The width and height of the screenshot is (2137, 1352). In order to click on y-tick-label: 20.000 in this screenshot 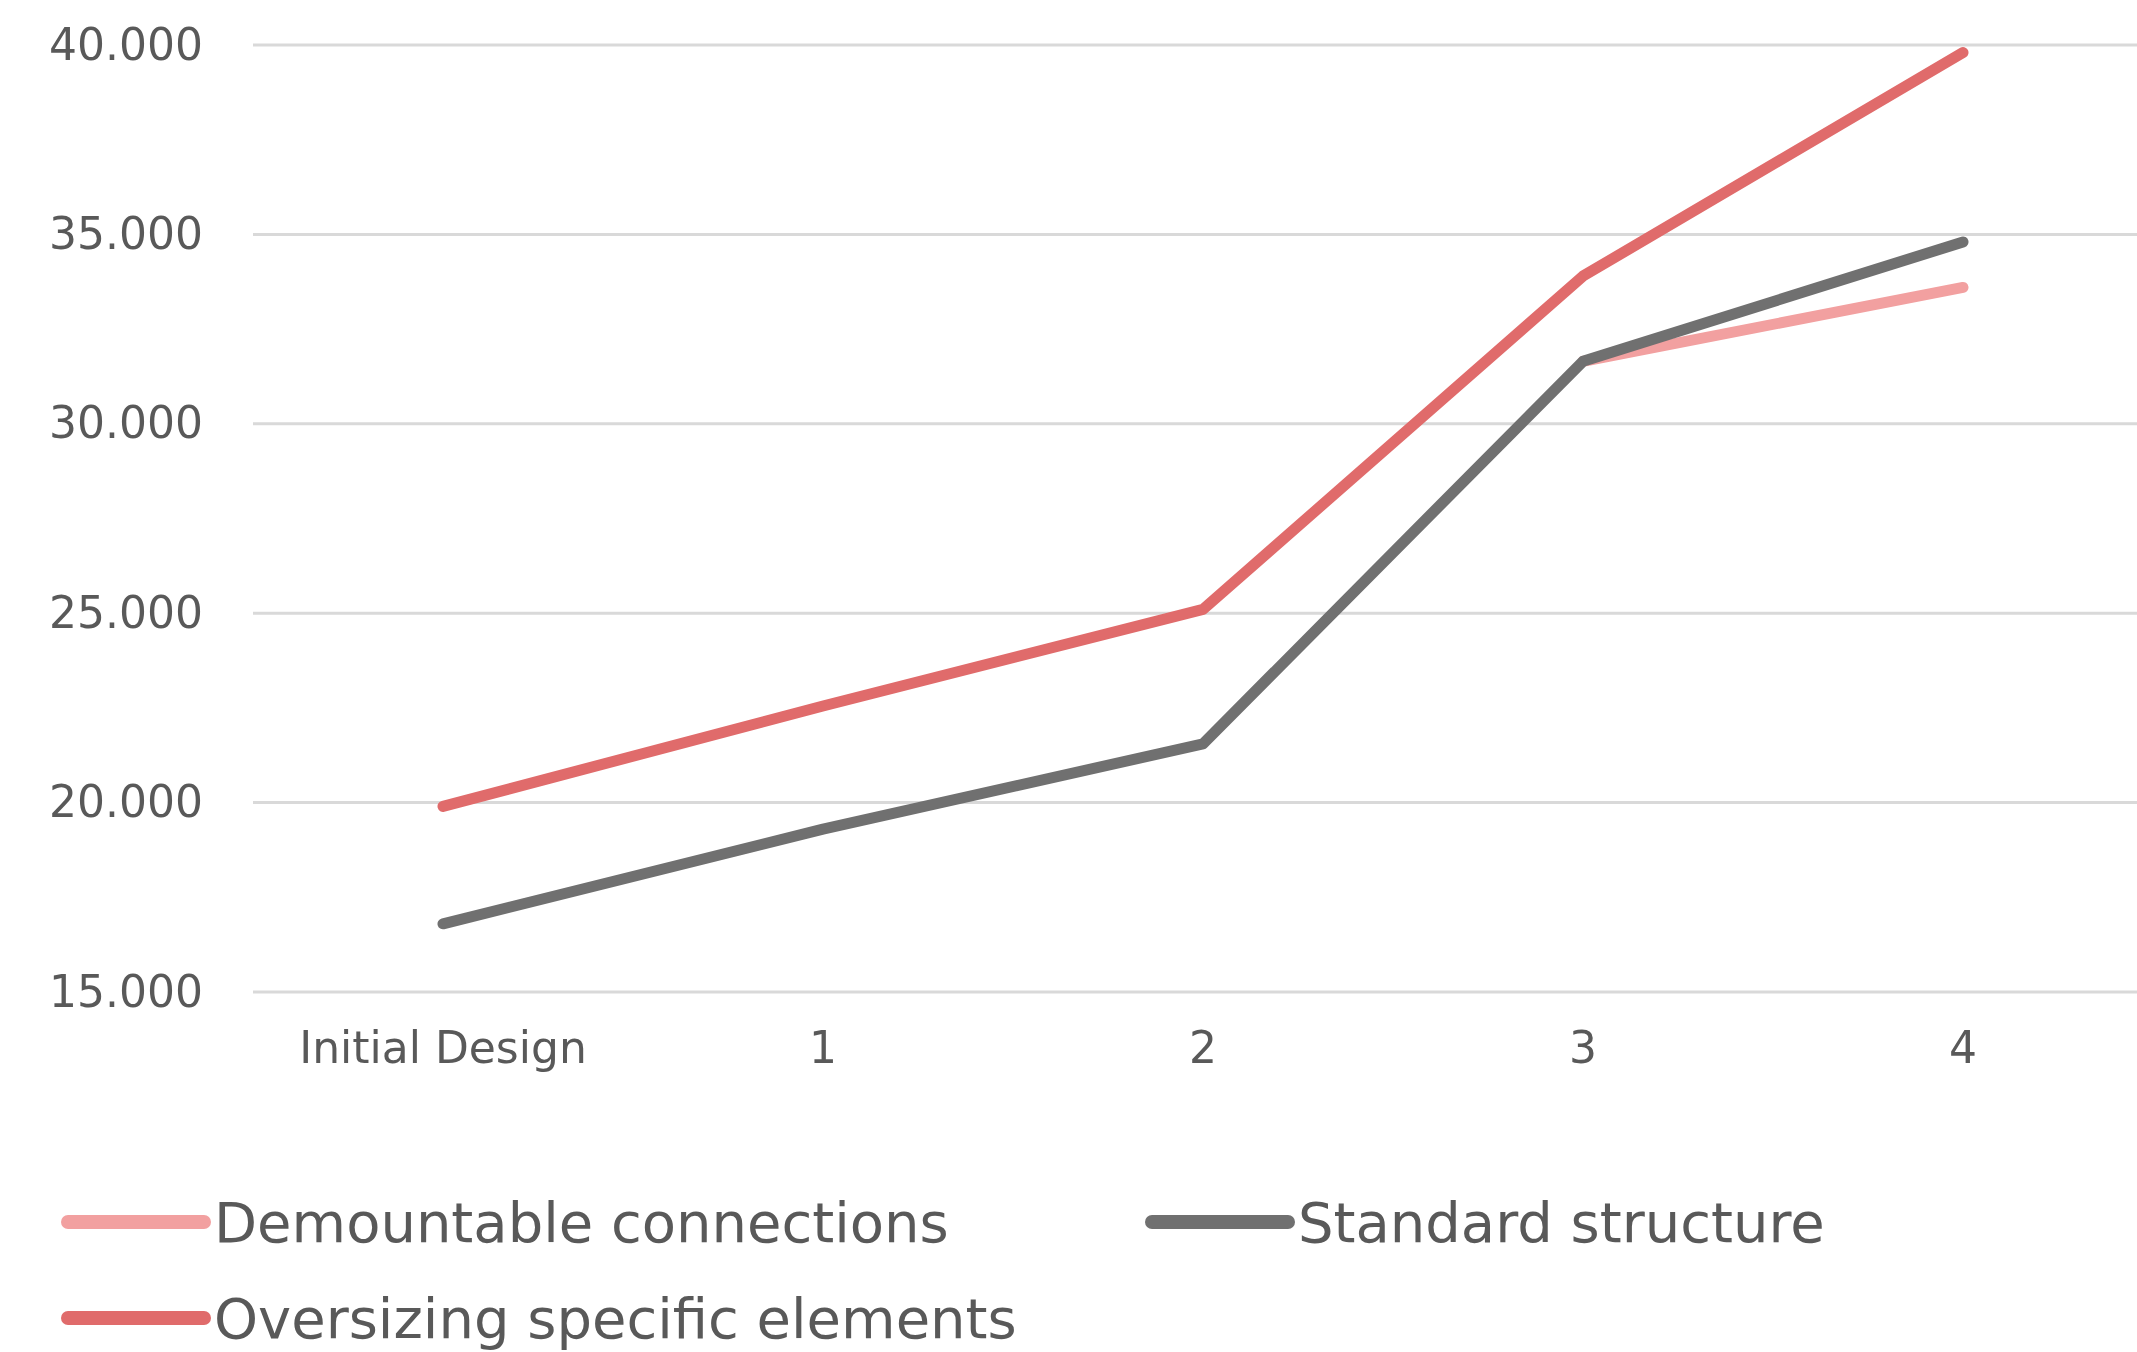, I will do `click(126, 802)`.